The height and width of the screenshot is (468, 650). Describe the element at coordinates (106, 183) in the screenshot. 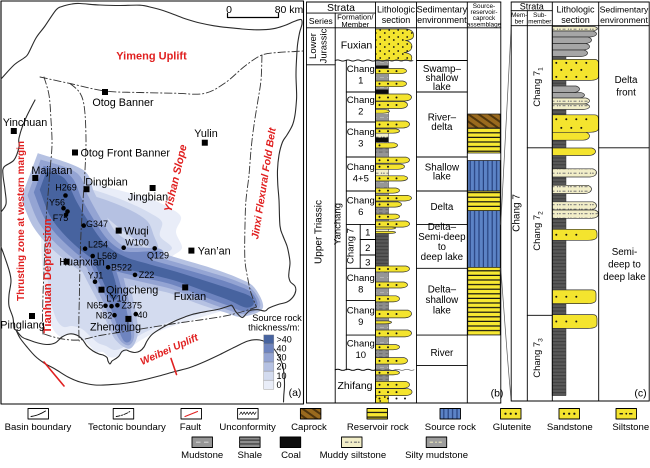

I see `svg-text: Dingbian` at that location.